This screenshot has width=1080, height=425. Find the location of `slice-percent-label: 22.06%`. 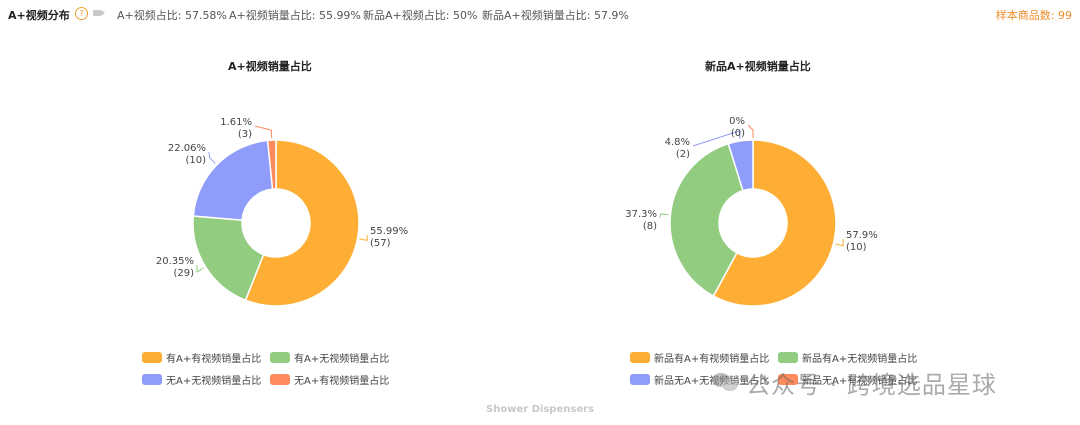

slice-percent-label: 22.06% is located at coordinates (187, 148).